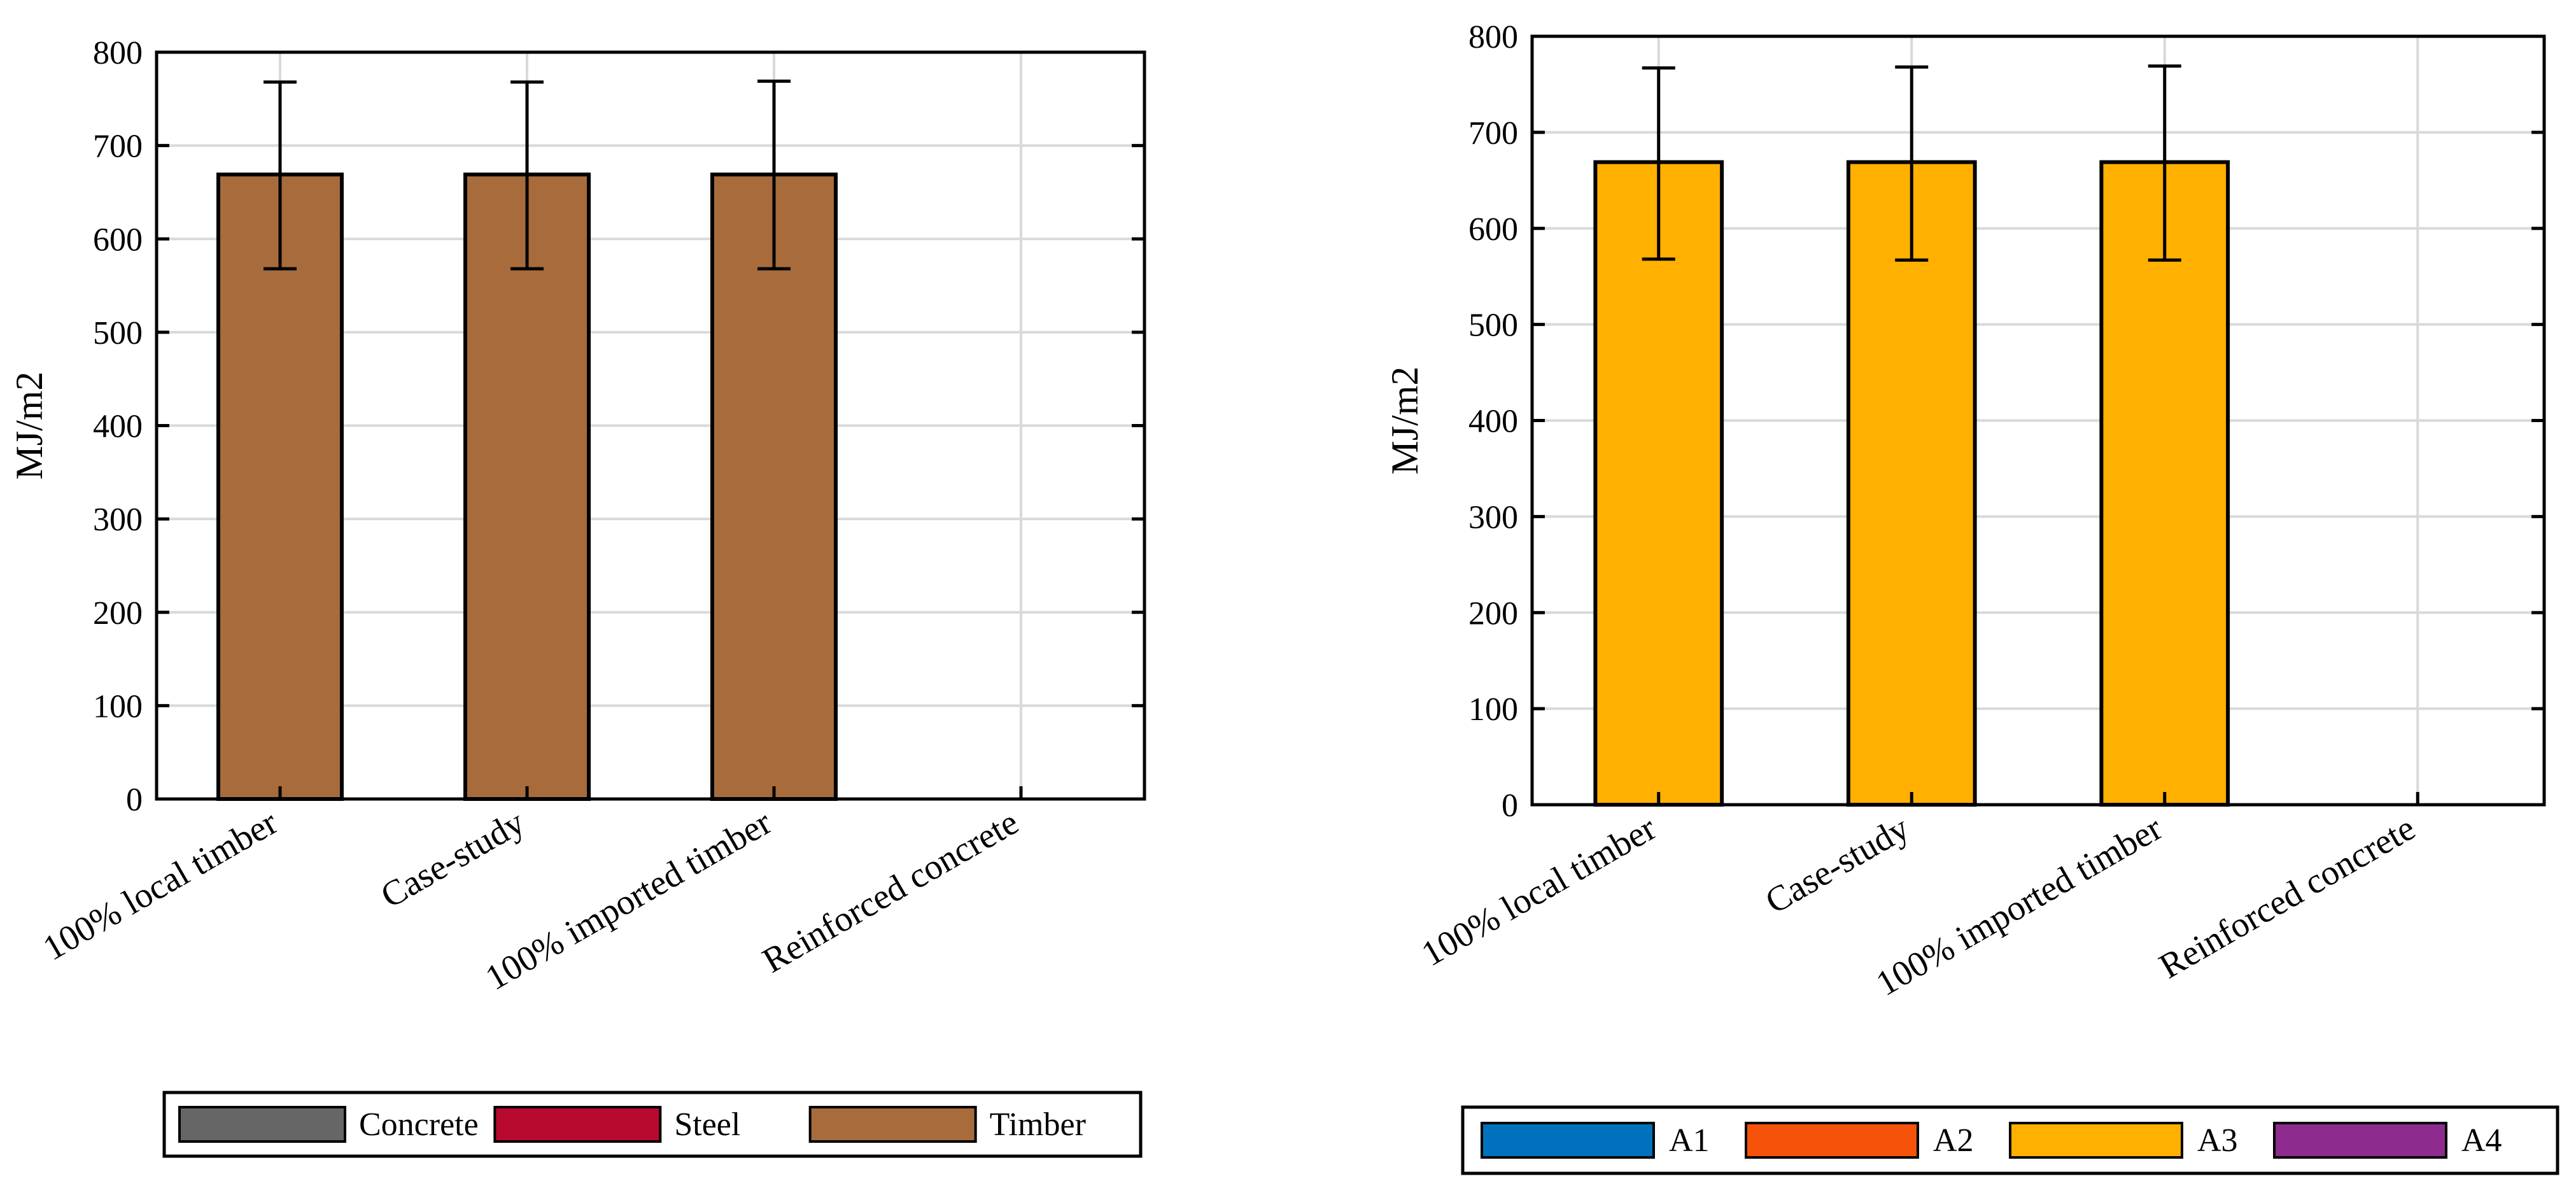  Describe the element at coordinates (1832, 1140) in the screenshot. I see `legend-swatch-a2` at that location.